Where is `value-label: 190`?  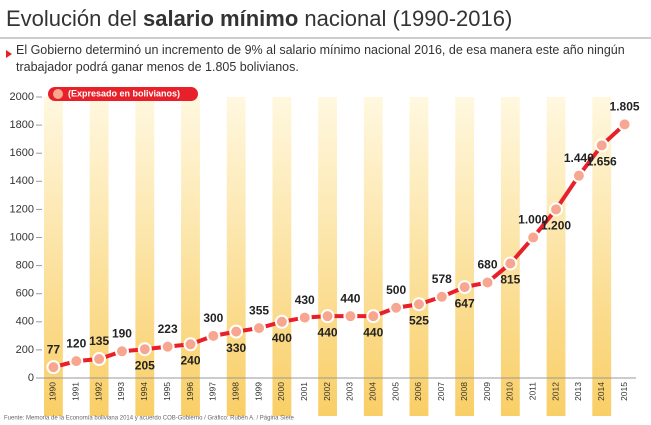 value-label: 190 is located at coordinates (122, 333).